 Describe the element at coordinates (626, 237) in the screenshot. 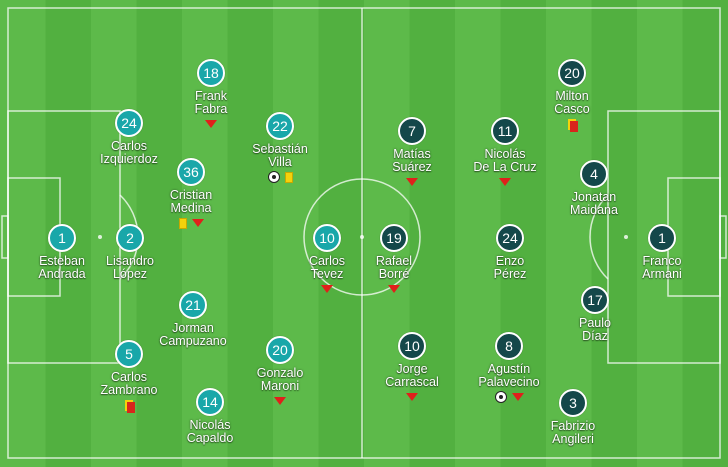

I see `right-penalty-spot` at that location.